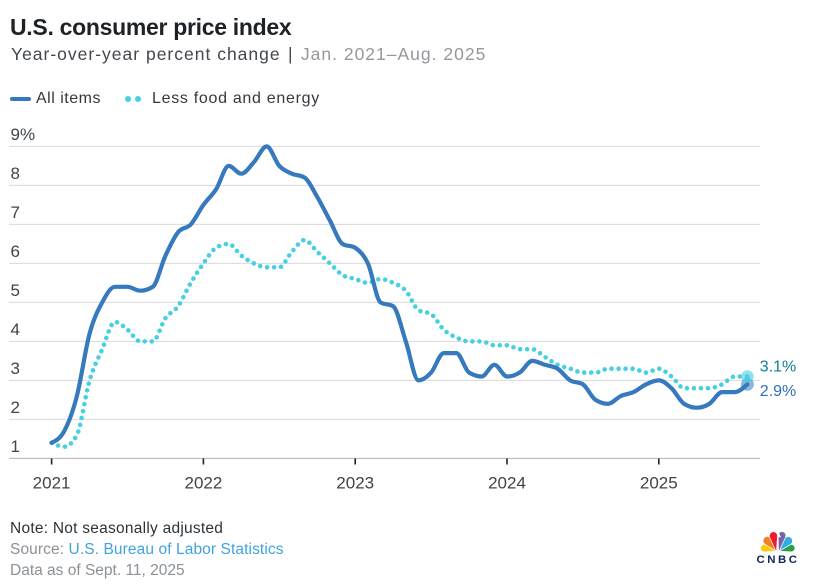  What do you see at coordinates (203, 483) in the screenshot?
I see `svg-text: 2022` at bounding box center [203, 483].